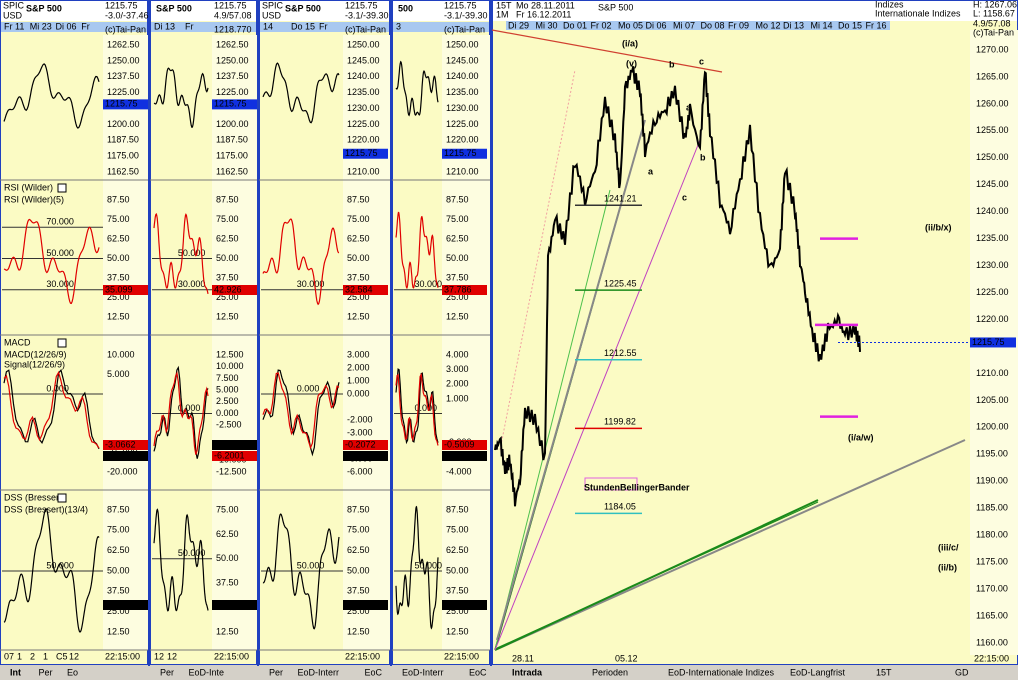 This screenshot has height=680, width=1018. What do you see at coordinates (233, 15) in the screenshot?
I see `change: 4.9/57.08` at bounding box center [233, 15].